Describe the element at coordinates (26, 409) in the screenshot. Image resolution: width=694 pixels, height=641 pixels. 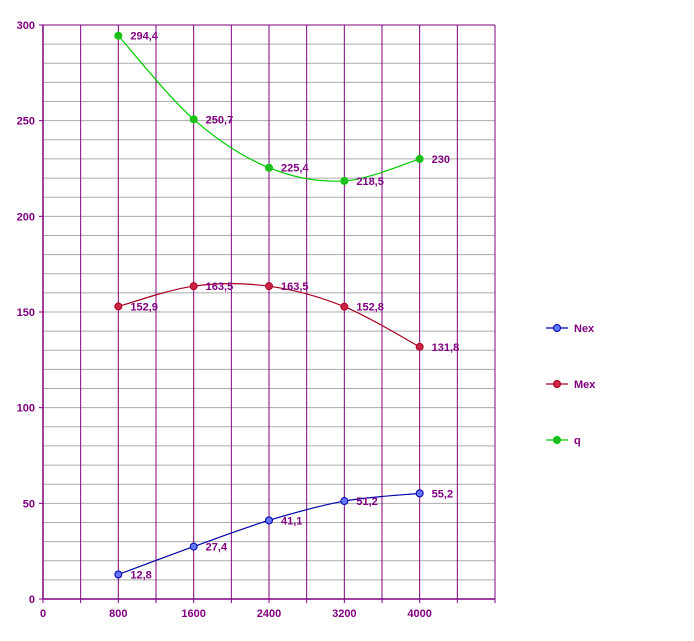
I see `y-tick-label: 100` at that location.